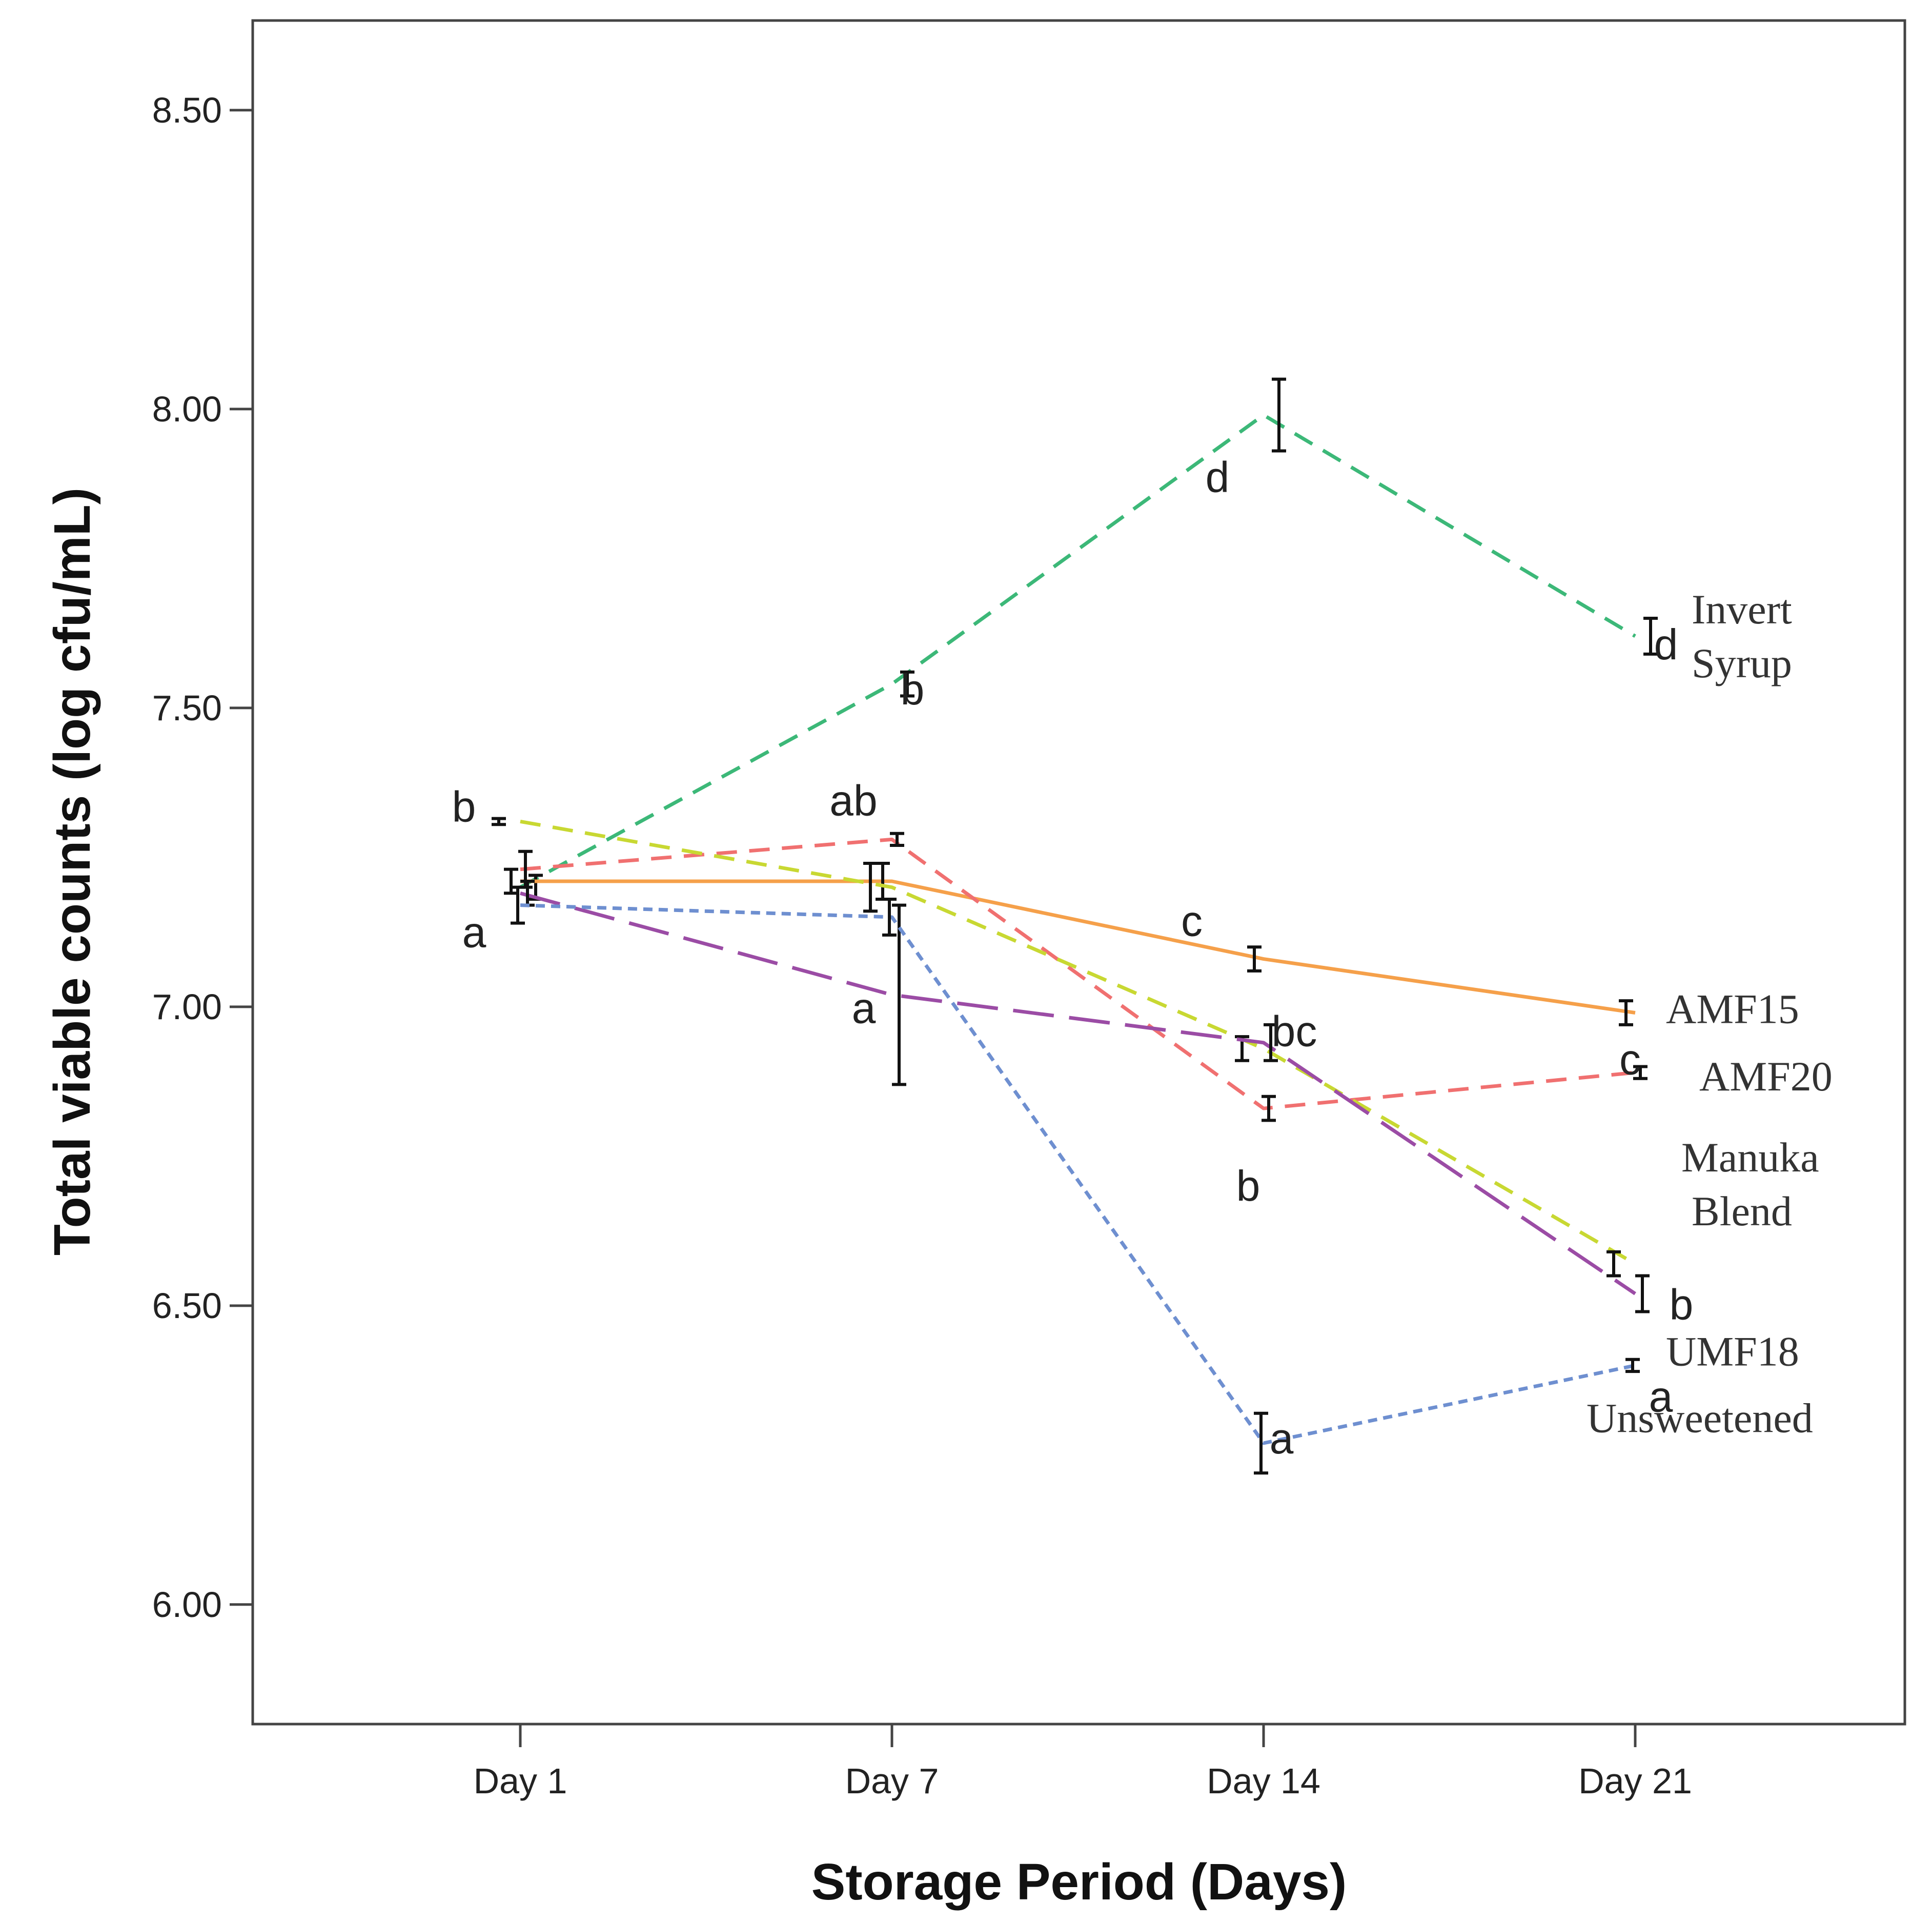  Describe the element at coordinates (1083, 1762) in the screenshot. I see `x-axis: Day 1 Day 7 Day 14 Day 21` at that location.